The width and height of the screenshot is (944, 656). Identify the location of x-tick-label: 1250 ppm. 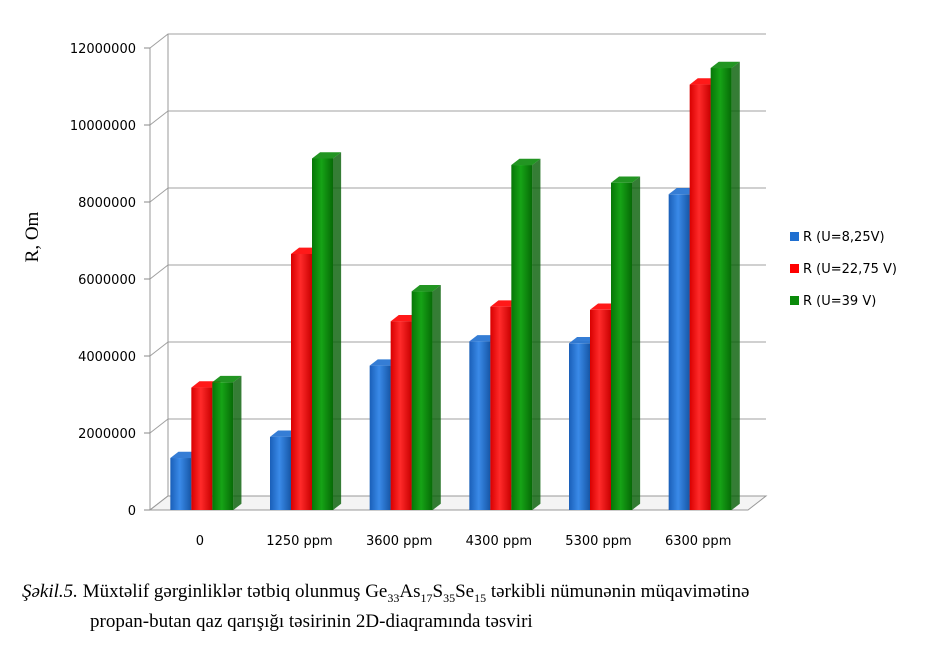
(299, 541).